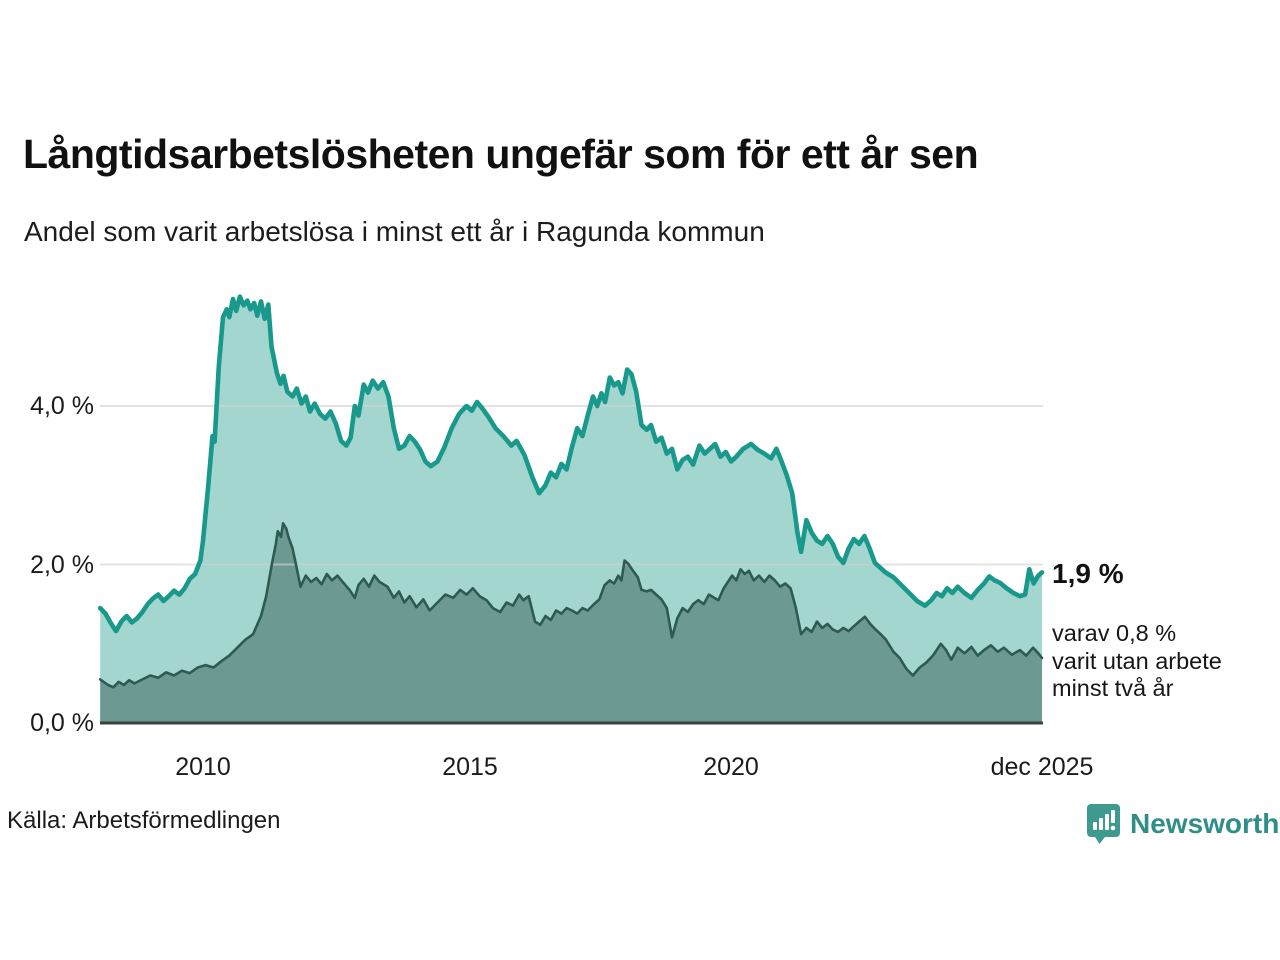  I want to click on annotation-latest-value: 1,9 %, so click(1088, 573).